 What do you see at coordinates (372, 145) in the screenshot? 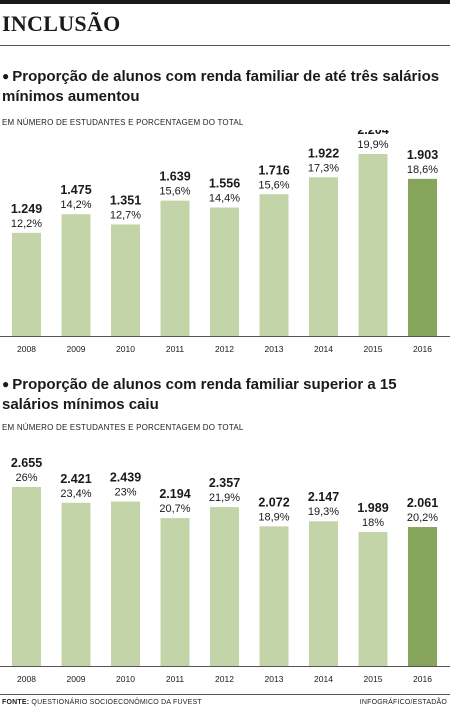
I see `percent-label: 19,9%` at bounding box center [372, 145].